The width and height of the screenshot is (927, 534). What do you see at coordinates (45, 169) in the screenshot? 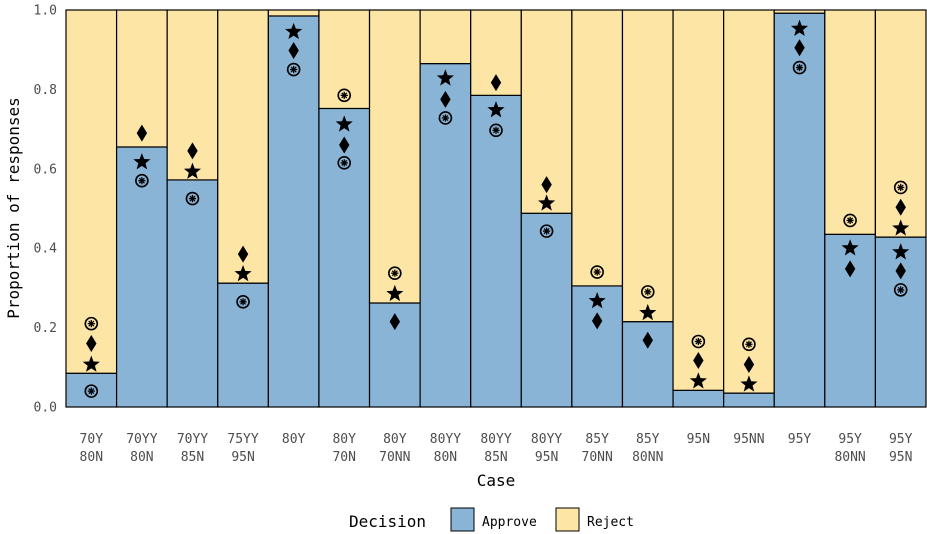
I see `y-tick-label: 0.6` at bounding box center [45, 169].